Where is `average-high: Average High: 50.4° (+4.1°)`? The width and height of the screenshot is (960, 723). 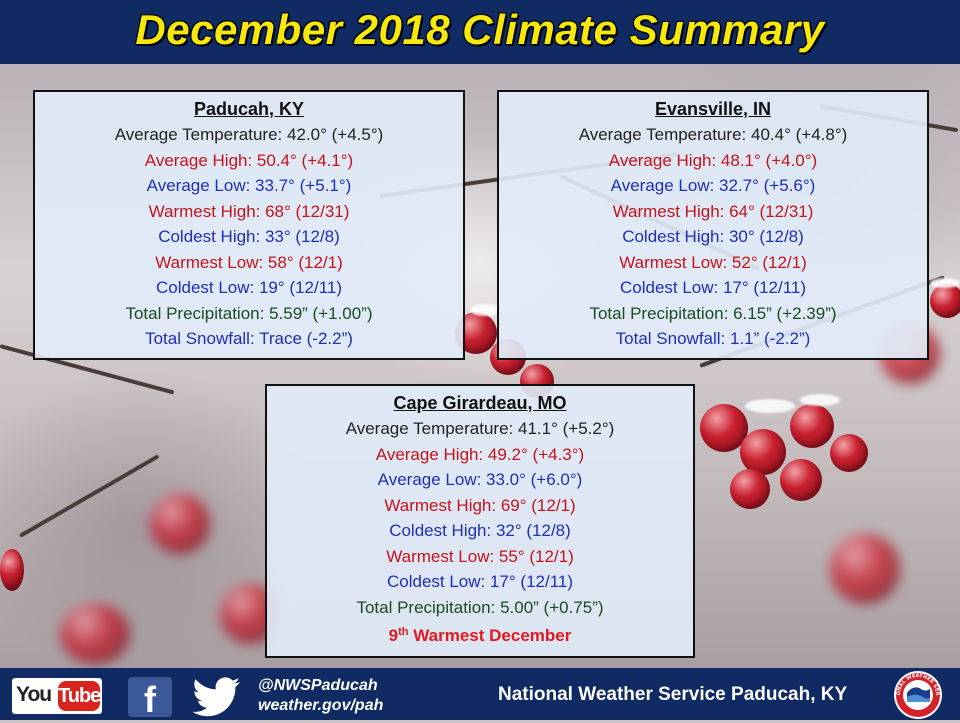
average-high: Average High: 50.4° (+4.1°) is located at coordinates (249, 160).